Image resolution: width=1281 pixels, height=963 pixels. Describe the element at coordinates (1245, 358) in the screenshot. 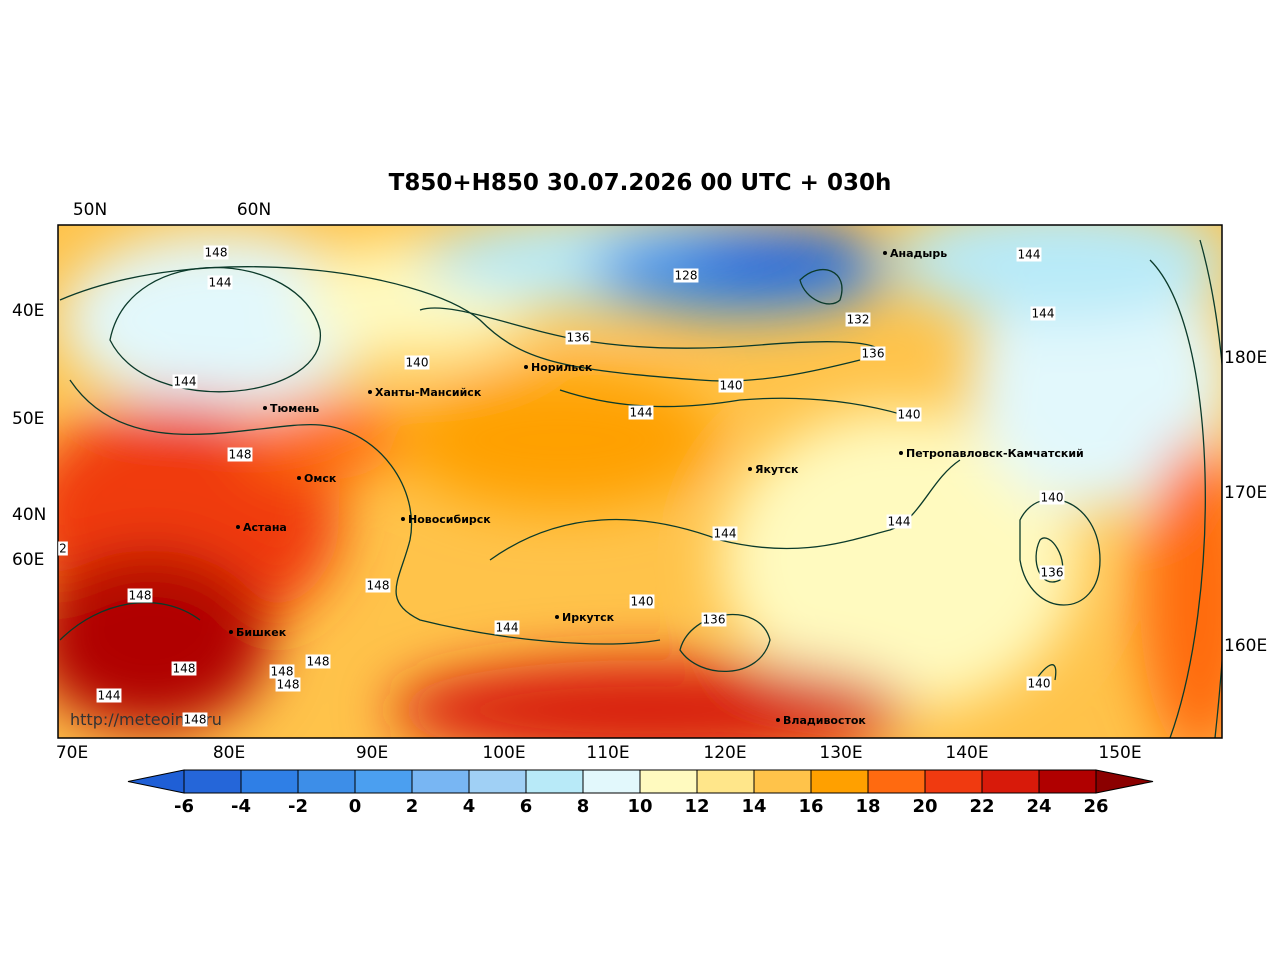

I see `axis-label: 180E` at that location.